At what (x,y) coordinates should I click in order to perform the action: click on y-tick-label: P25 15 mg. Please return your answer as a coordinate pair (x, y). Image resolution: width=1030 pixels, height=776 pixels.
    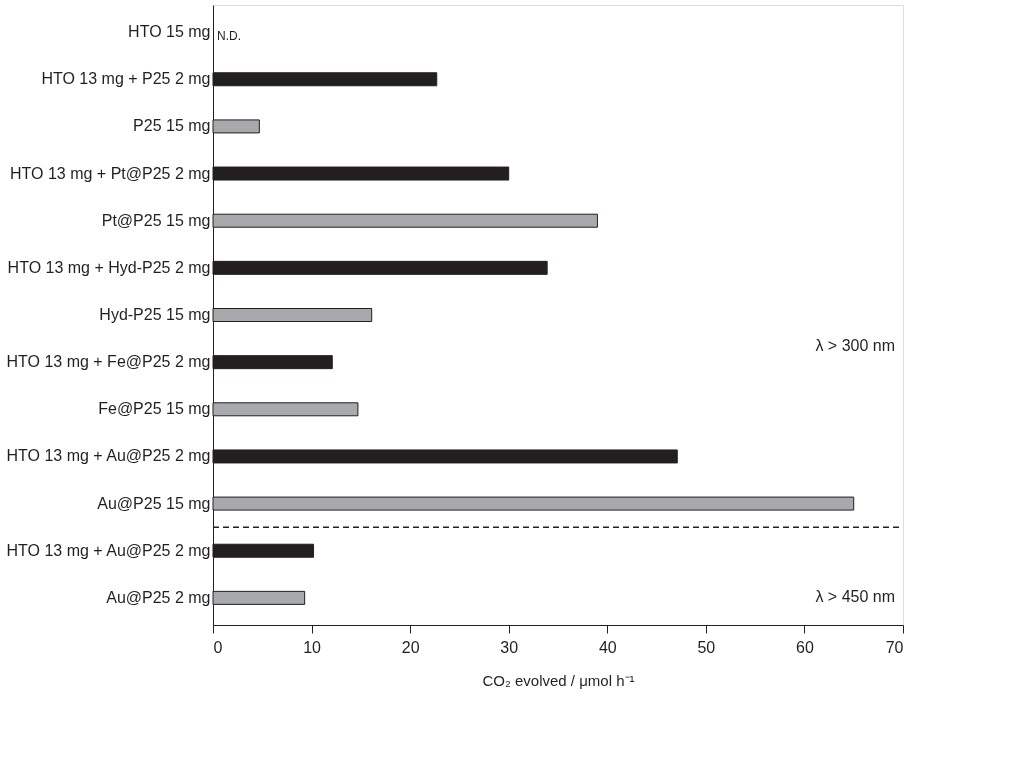
    Looking at the image, I should click on (172, 126).